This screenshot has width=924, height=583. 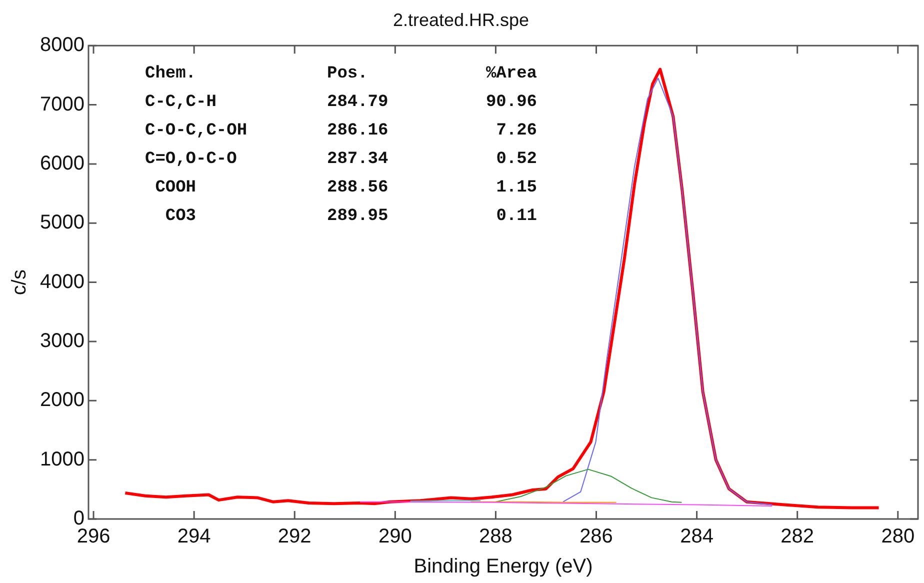 I want to click on annotation: C-C,C-H, so click(x=180, y=102).